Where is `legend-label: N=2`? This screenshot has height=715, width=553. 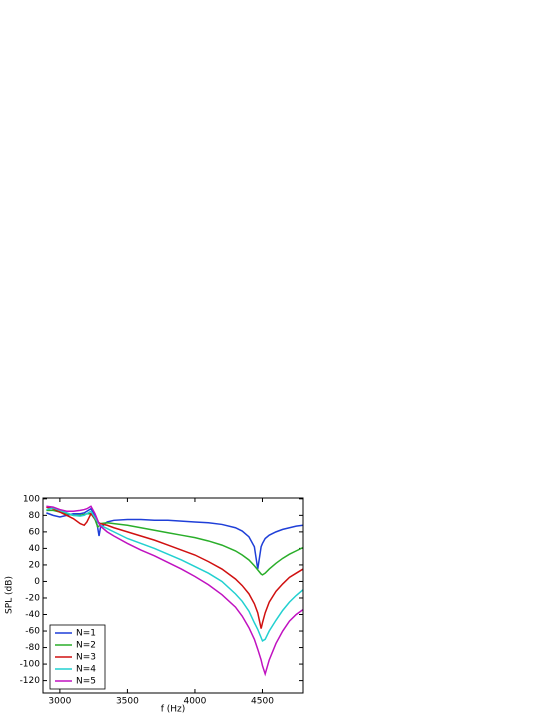 legend-label: N=2 is located at coordinates (86, 646).